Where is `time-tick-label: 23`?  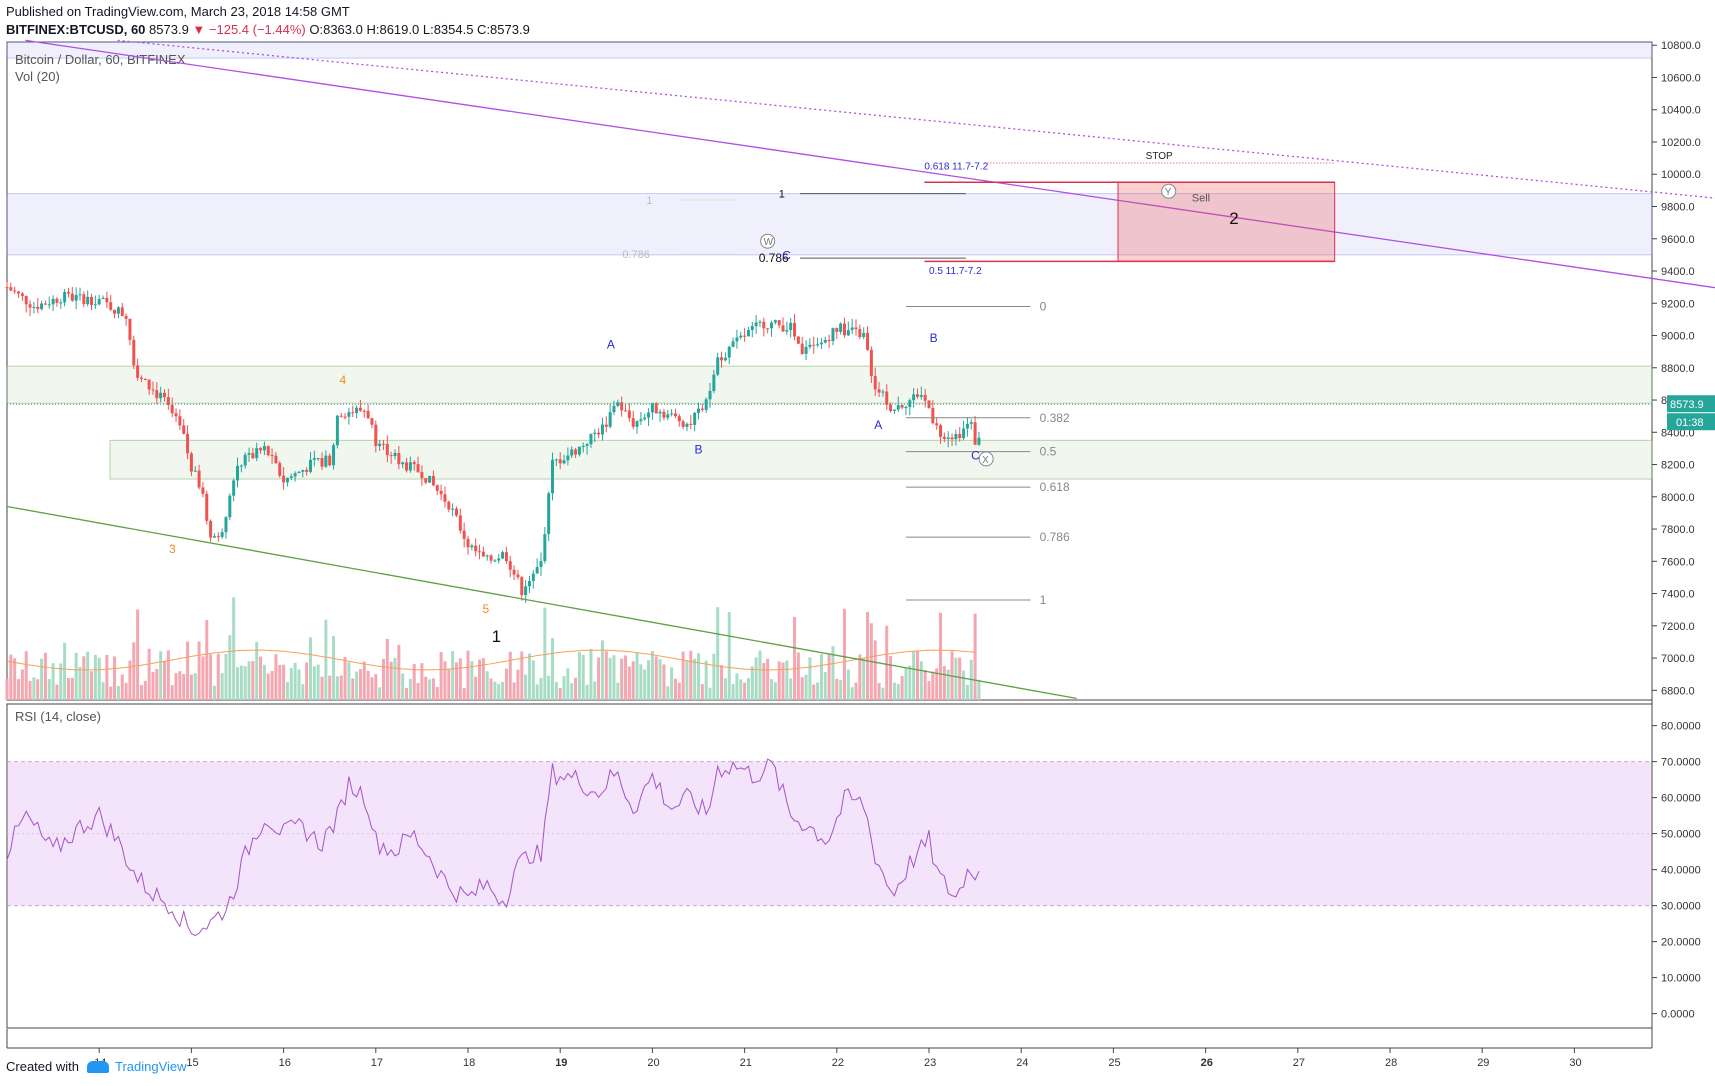 time-tick-label: 23 is located at coordinates (930, 1063).